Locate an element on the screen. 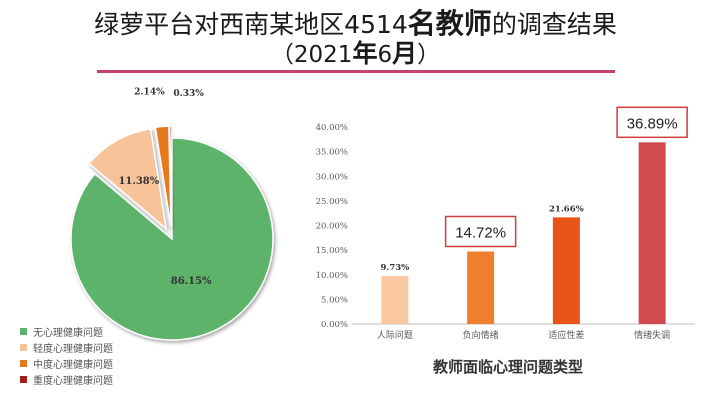 The image size is (711, 400). y-tick-label: 10.00% is located at coordinates (332, 276).